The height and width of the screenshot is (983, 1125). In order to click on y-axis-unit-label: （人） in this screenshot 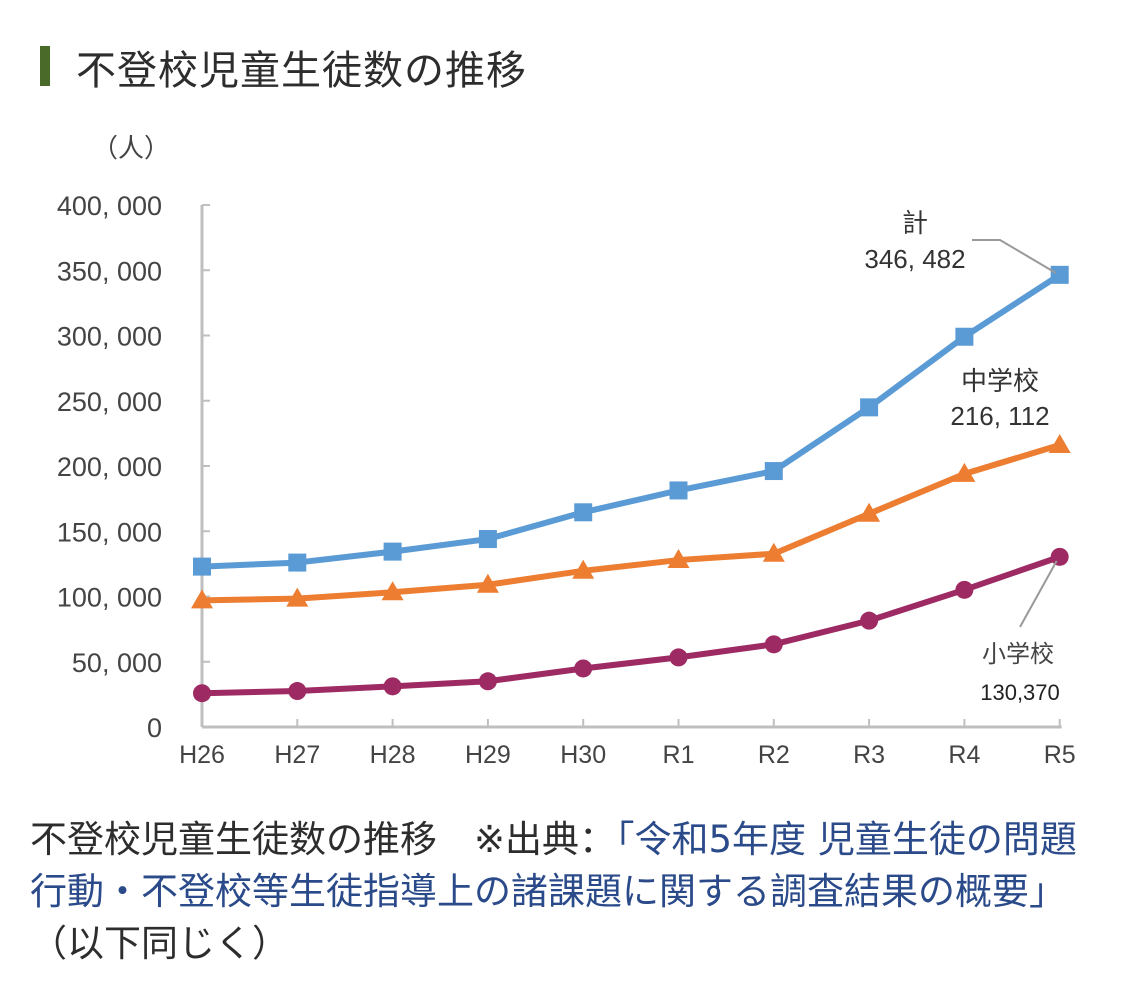, I will do `click(131, 149)`.